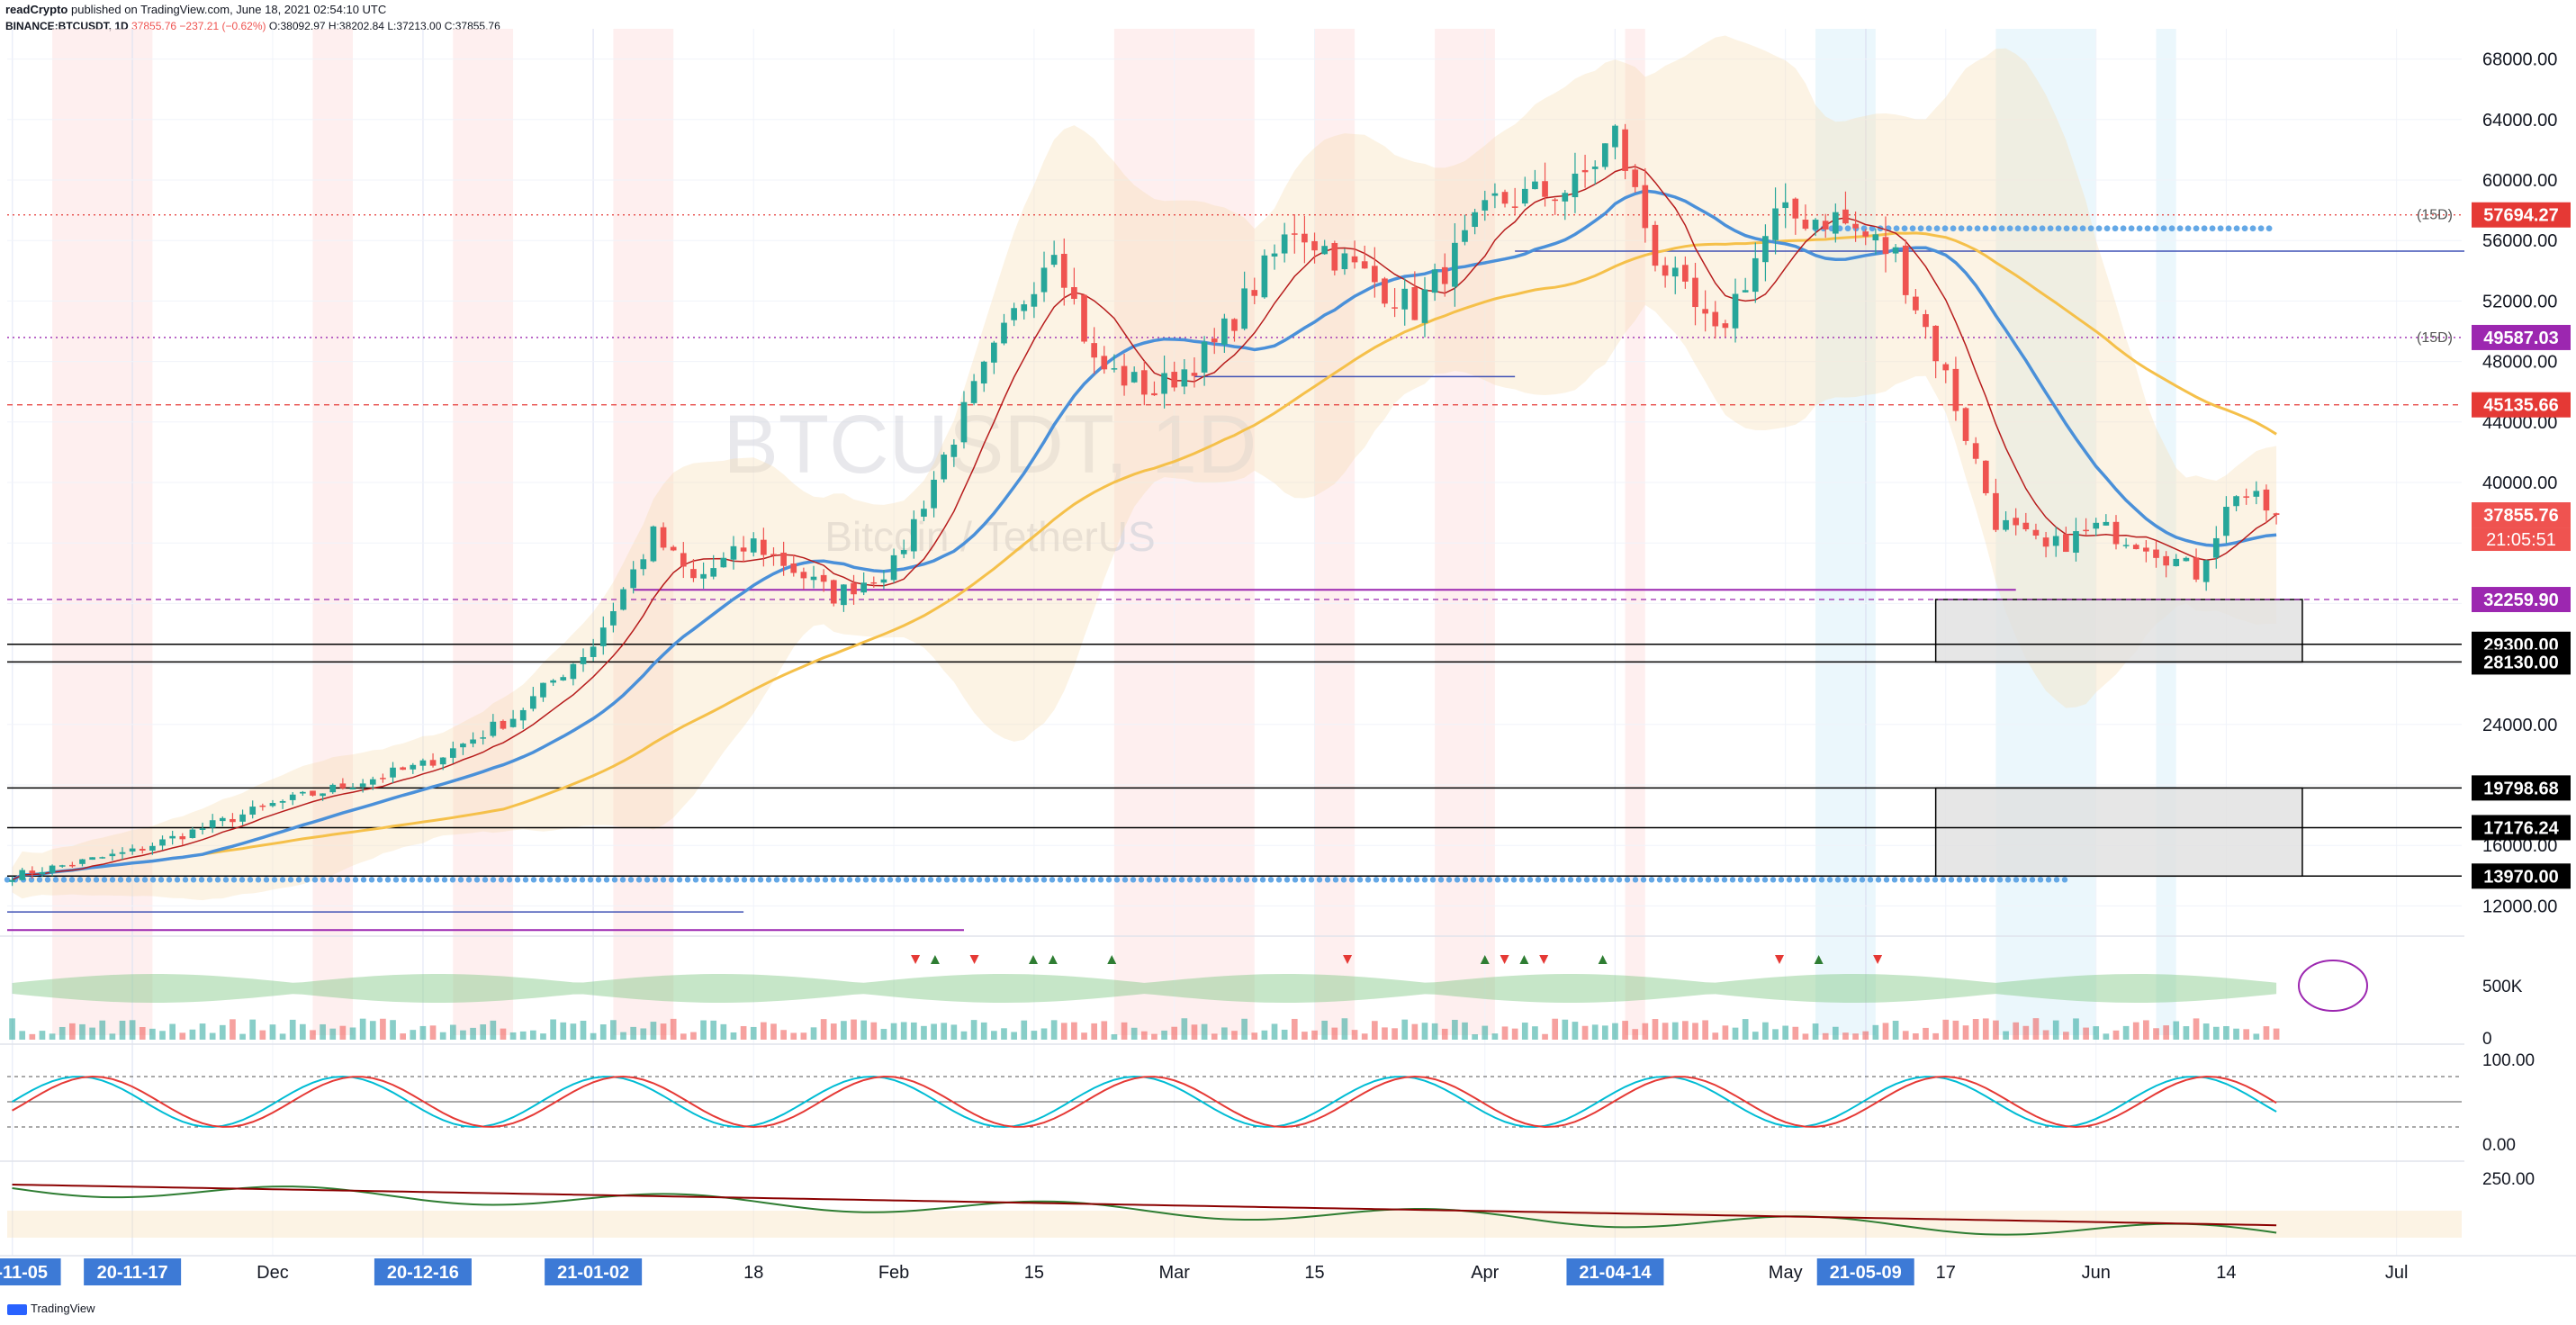 The image size is (2576, 1325). Describe the element at coordinates (67, 26) in the screenshot. I see `symbol-line: BINANCE:BTCUSDT, 1D` at that location.